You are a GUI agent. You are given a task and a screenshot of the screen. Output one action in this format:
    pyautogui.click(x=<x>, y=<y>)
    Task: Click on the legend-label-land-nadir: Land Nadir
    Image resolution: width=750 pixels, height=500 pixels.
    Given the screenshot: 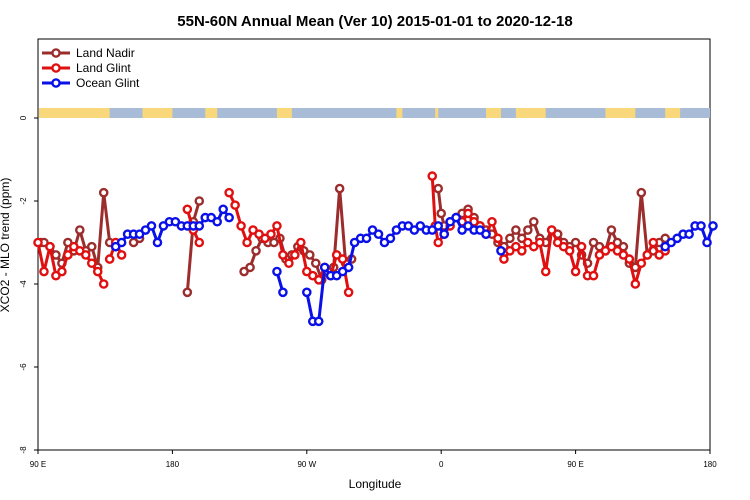 What is the action you would take?
    pyautogui.click(x=105, y=53)
    